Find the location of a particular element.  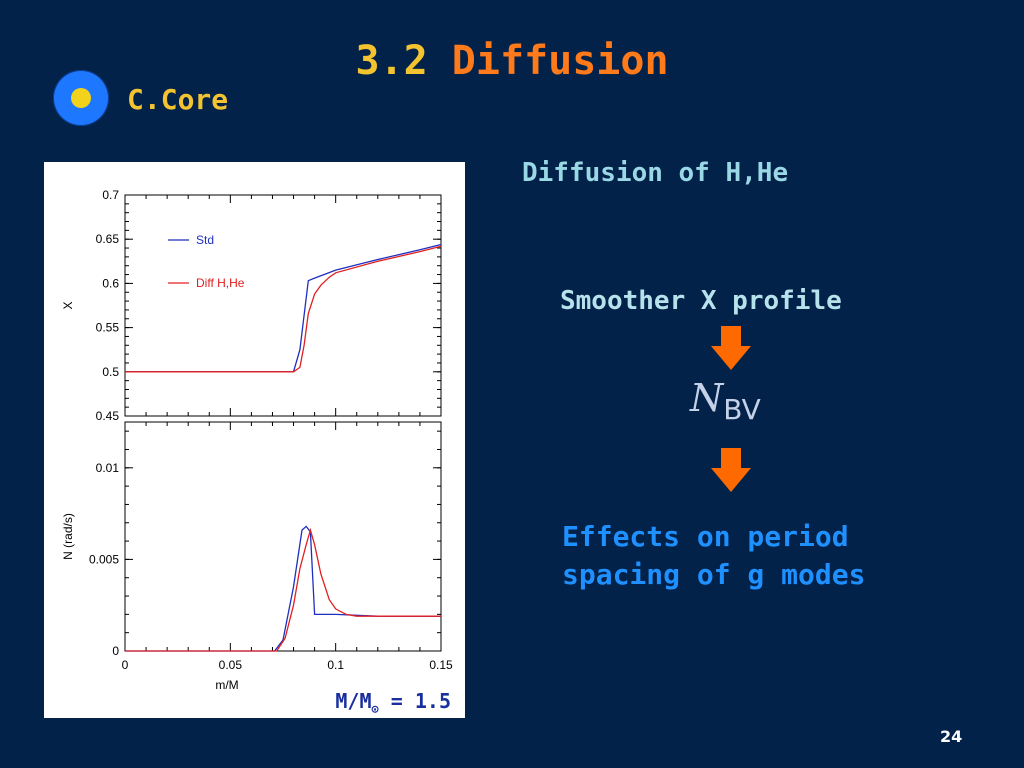

nbv-formula: NBV is located at coordinates (725, 401).